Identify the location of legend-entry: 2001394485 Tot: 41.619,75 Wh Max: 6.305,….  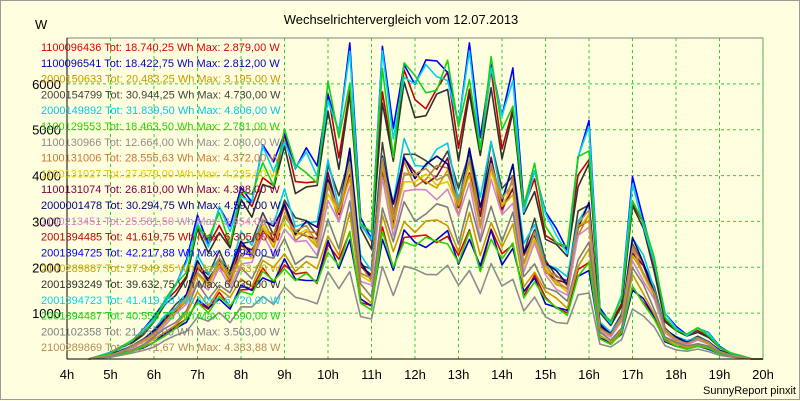
(161, 238).